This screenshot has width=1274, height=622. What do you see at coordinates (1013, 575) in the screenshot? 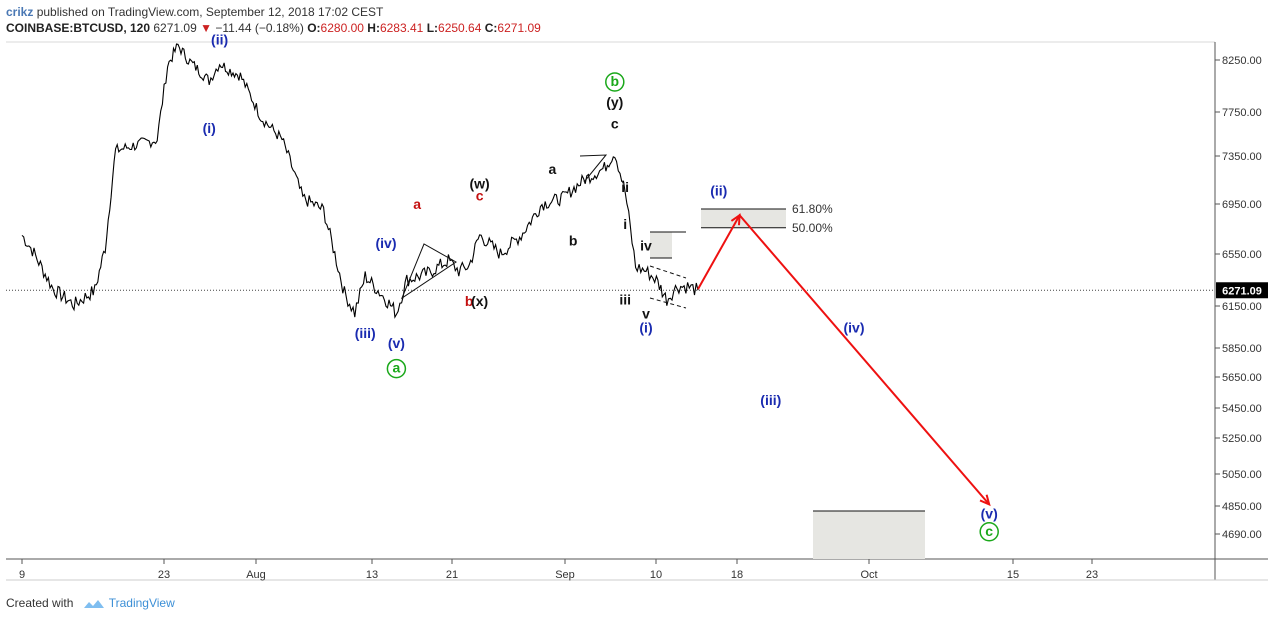
I see `time-tick-label: 15` at bounding box center [1013, 575].